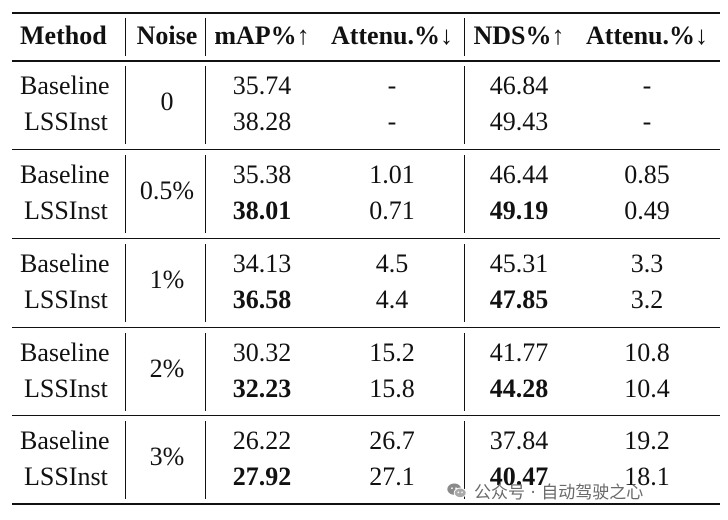 This screenshot has width=728, height=520. I want to click on top-rule, so click(366, 13).